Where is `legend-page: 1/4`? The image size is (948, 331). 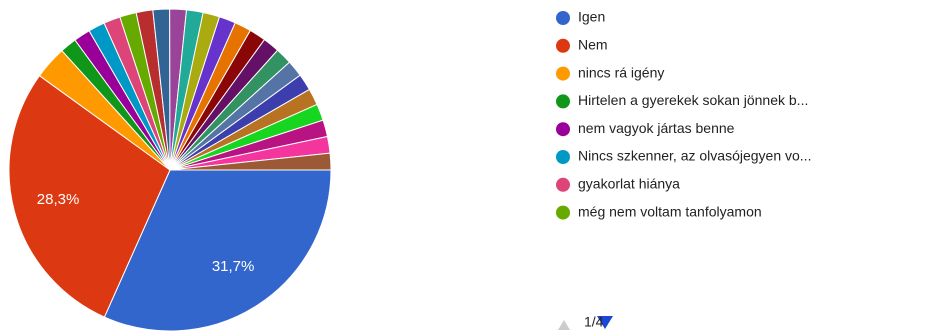 legend-page: 1/4 is located at coordinates (594, 322).